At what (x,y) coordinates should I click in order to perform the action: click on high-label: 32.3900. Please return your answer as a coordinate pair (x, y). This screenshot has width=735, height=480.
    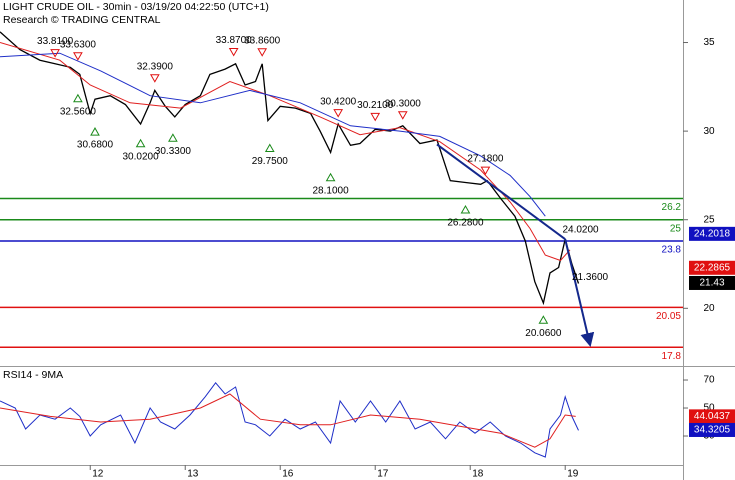
    Looking at the image, I should click on (155, 66).